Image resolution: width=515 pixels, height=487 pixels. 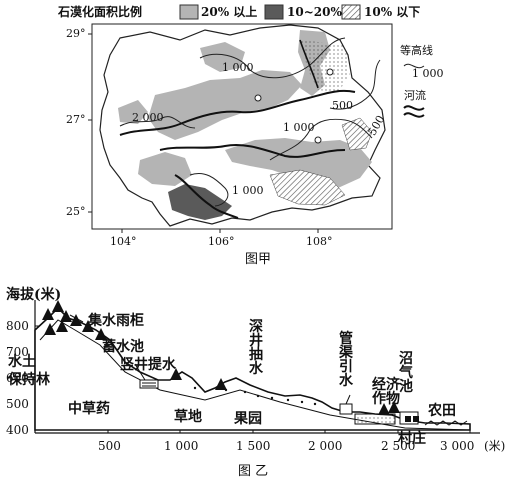 What do you see at coordinates (416, 50) in the screenshot?
I see `contour-legend-label: 等高线` at bounding box center [416, 50].